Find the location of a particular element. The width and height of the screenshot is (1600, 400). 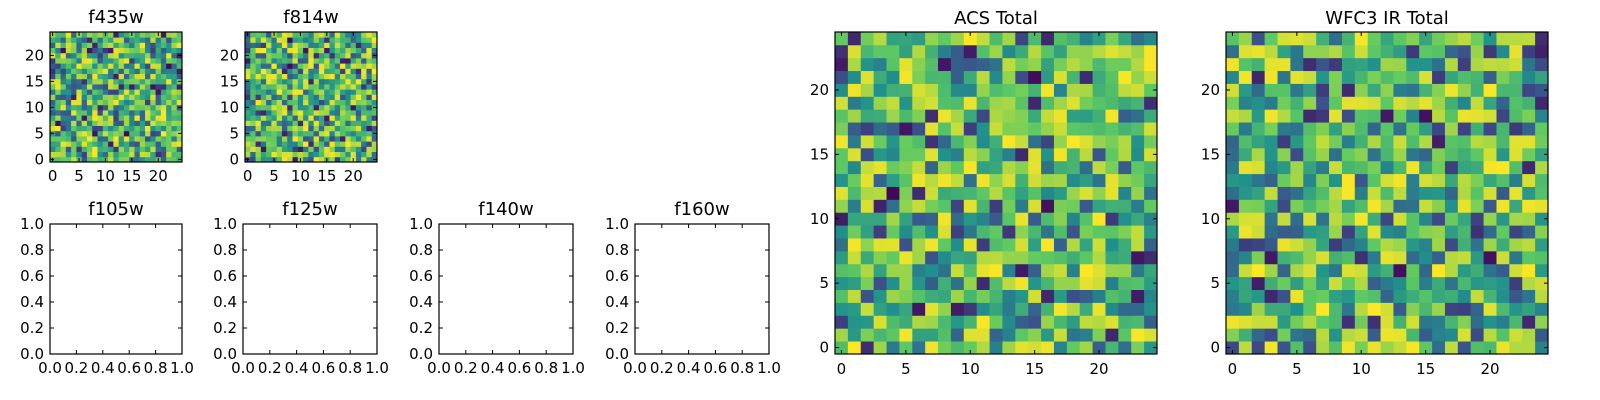

y-tick-label: 0.2 is located at coordinates (32, 328).